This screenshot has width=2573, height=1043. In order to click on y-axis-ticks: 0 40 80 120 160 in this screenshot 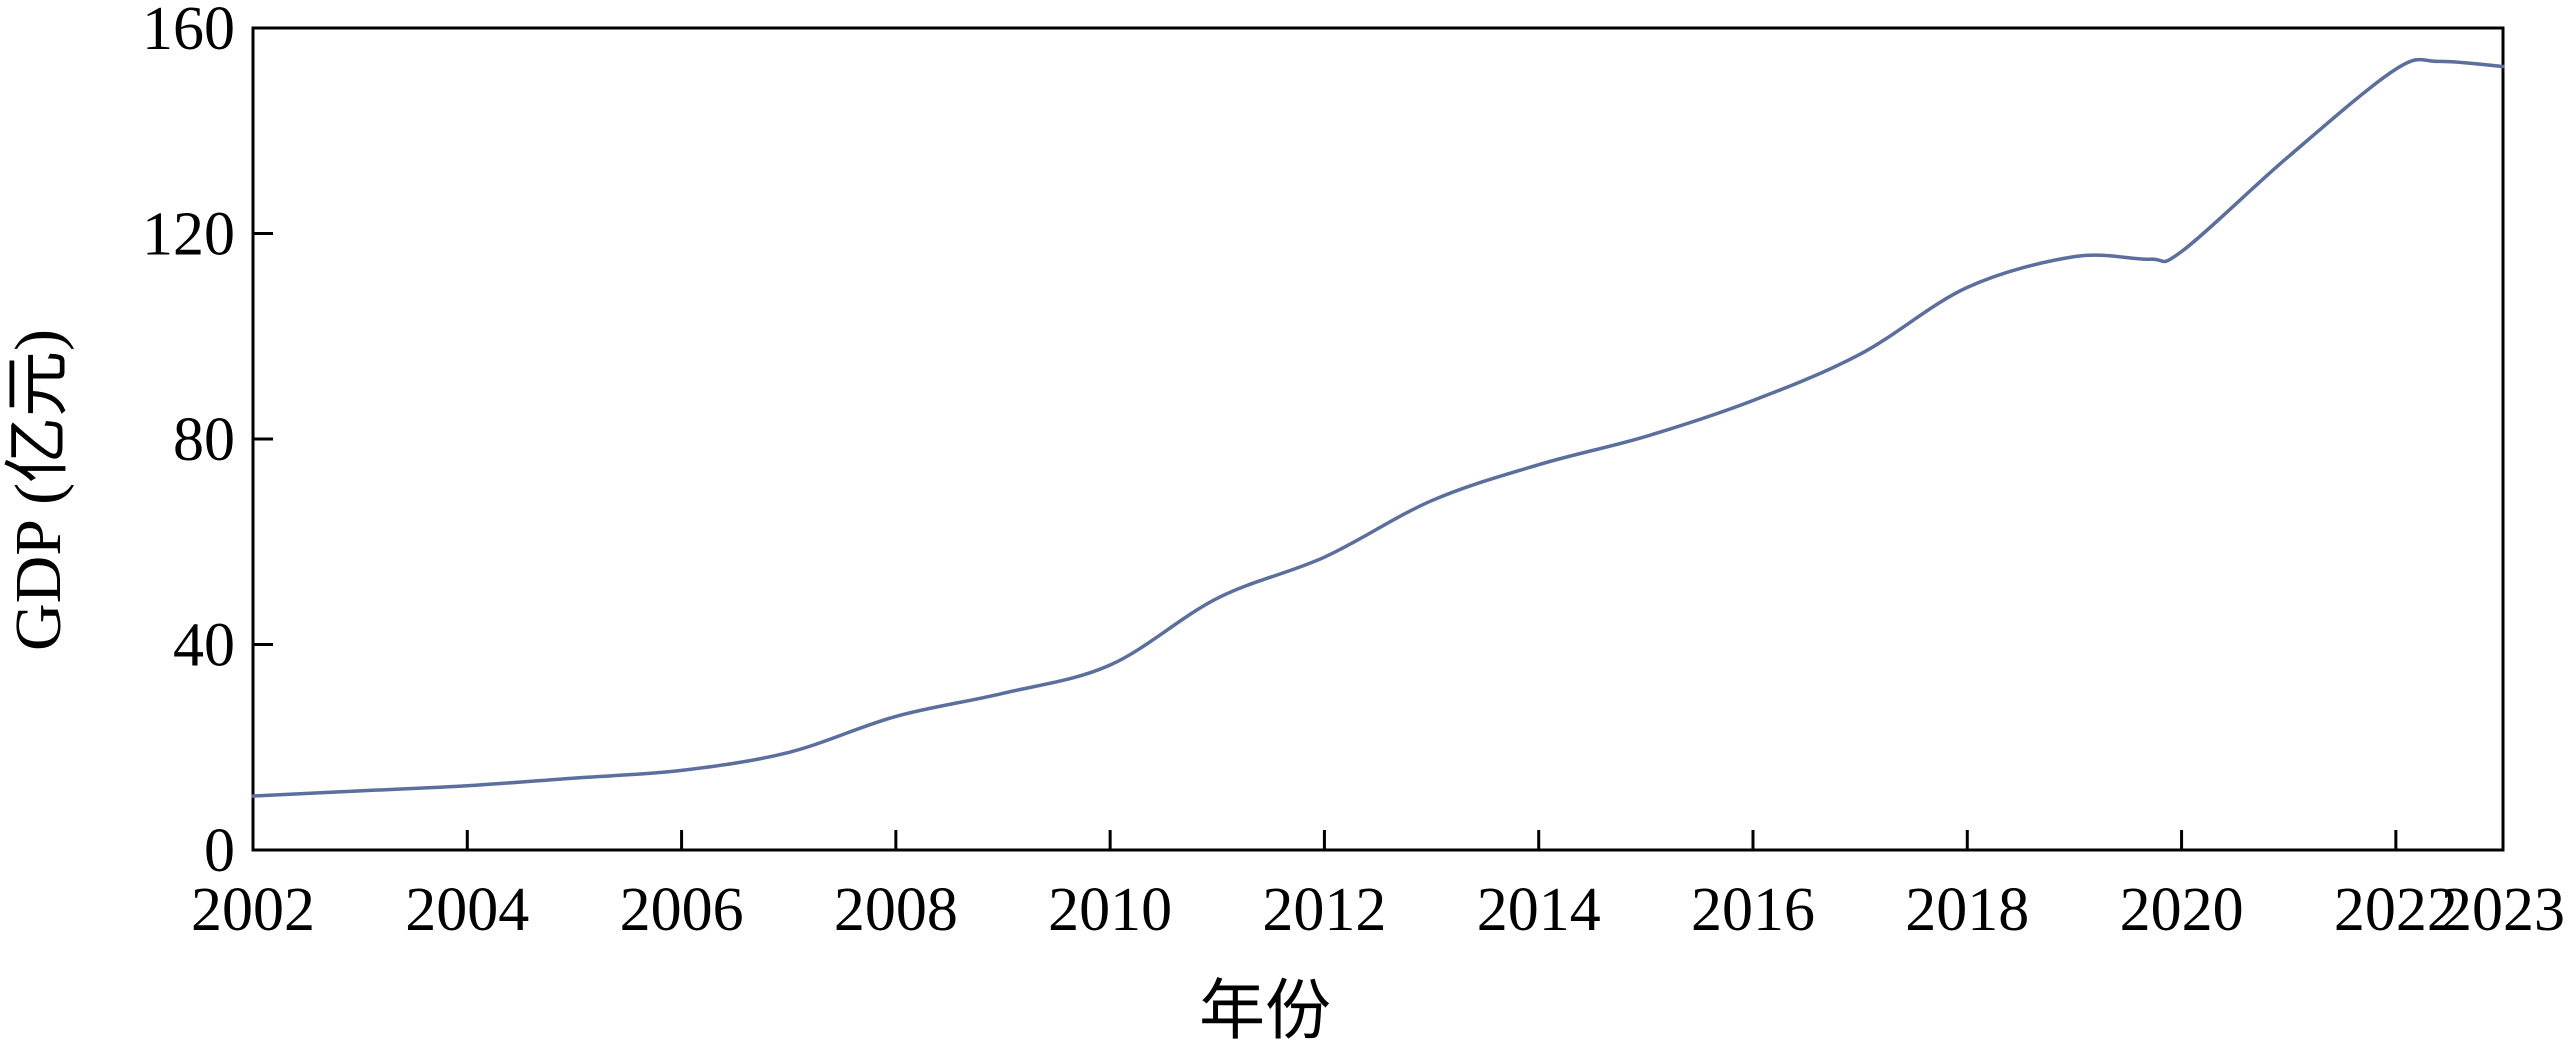, I will do `click(207, 442)`.